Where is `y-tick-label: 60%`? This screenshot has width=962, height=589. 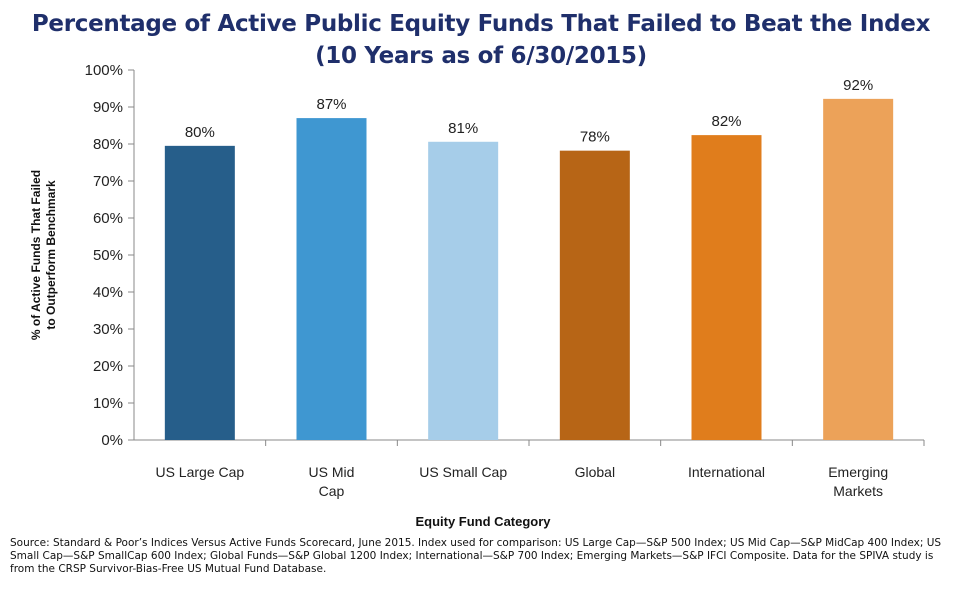
y-tick-label: 60% is located at coordinates (108, 218).